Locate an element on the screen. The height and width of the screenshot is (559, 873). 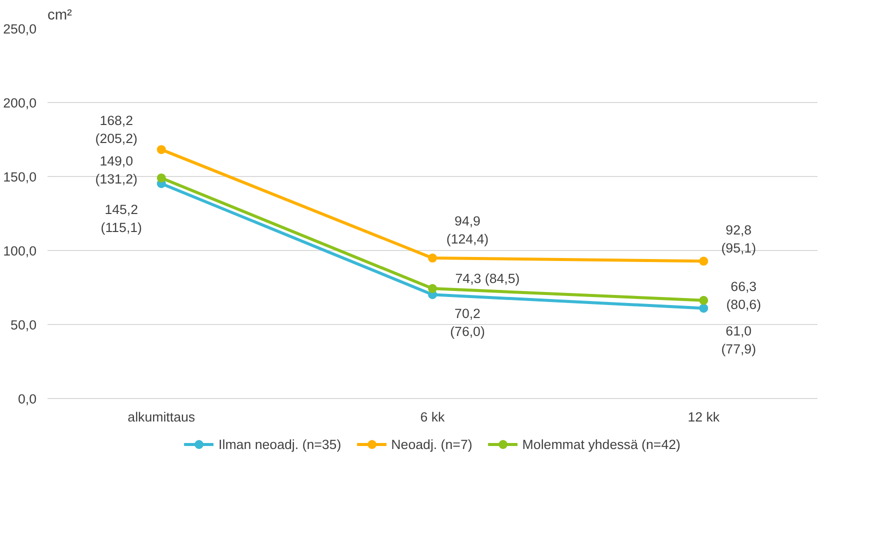
x-tick-label: 12 kk is located at coordinates (704, 417).